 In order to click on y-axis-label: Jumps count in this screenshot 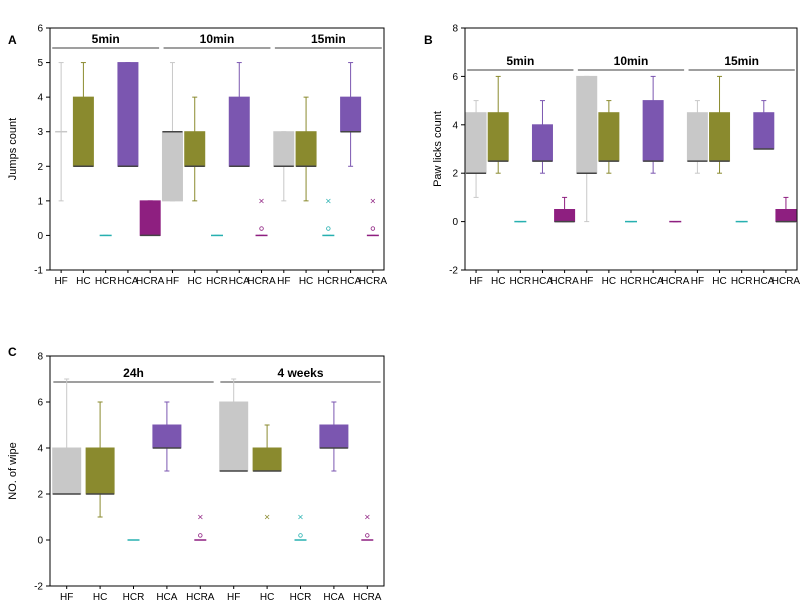, I will do `click(13, 149)`.